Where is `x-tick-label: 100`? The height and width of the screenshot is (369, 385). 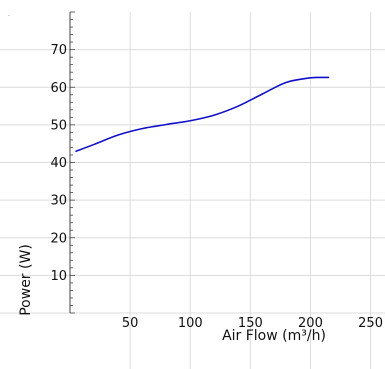
x-tick-label: 100 is located at coordinates (190, 323).